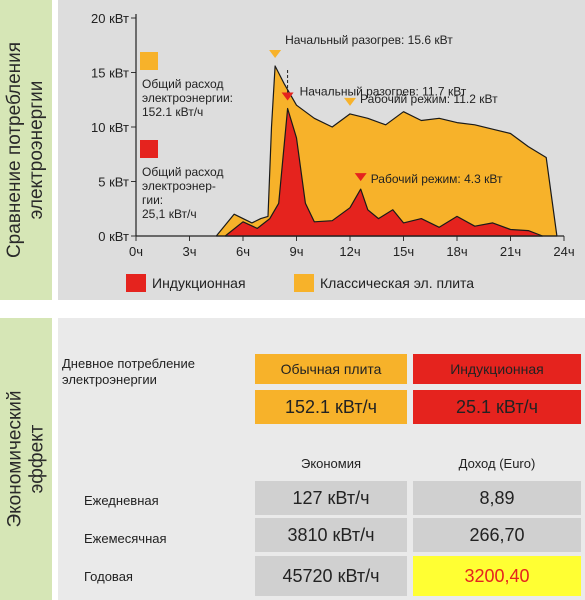 This screenshot has height=600, width=585. What do you see at coordinates (456, 251) in the screenshot?
I see `x-tick-label-6: 18ч` at bounding box center [456, 251].